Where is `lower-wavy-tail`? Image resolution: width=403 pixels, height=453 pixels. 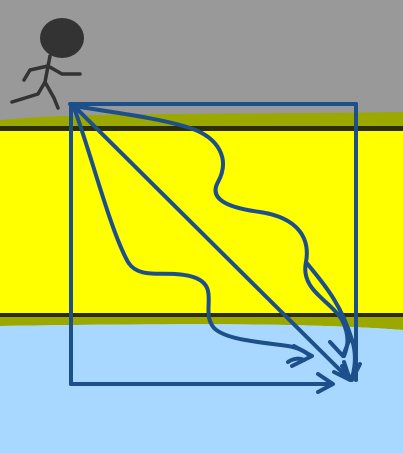
lower-wavy-tail is located at coordinates (296, 360).